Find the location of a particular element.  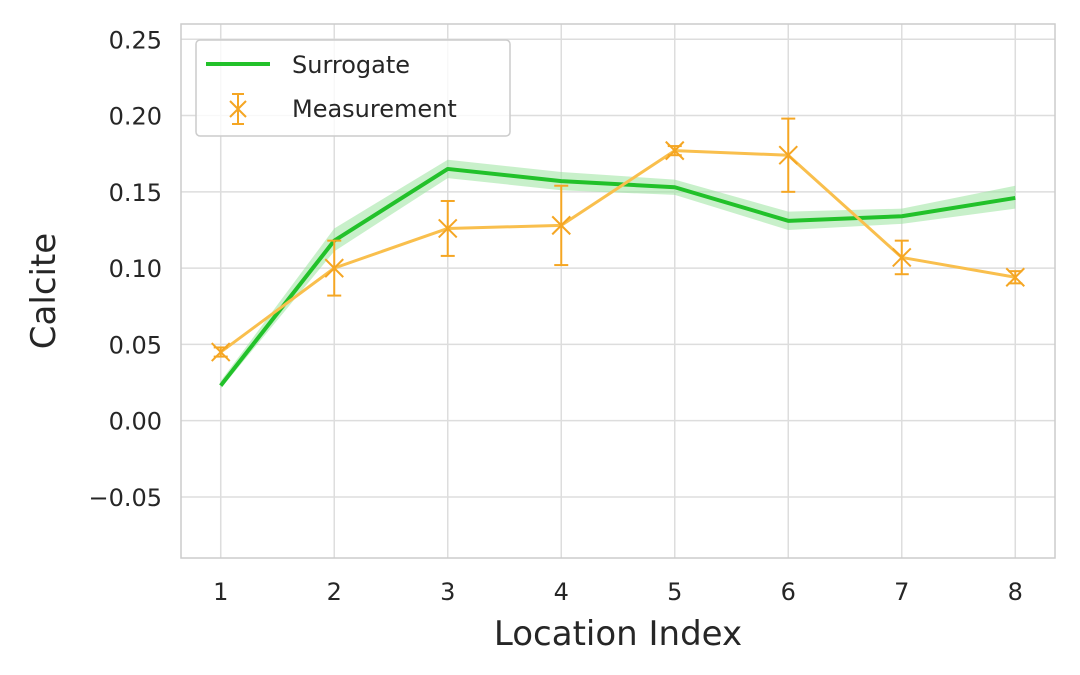

y-tick-label: 0.00 is located at coordinates (135, 422).